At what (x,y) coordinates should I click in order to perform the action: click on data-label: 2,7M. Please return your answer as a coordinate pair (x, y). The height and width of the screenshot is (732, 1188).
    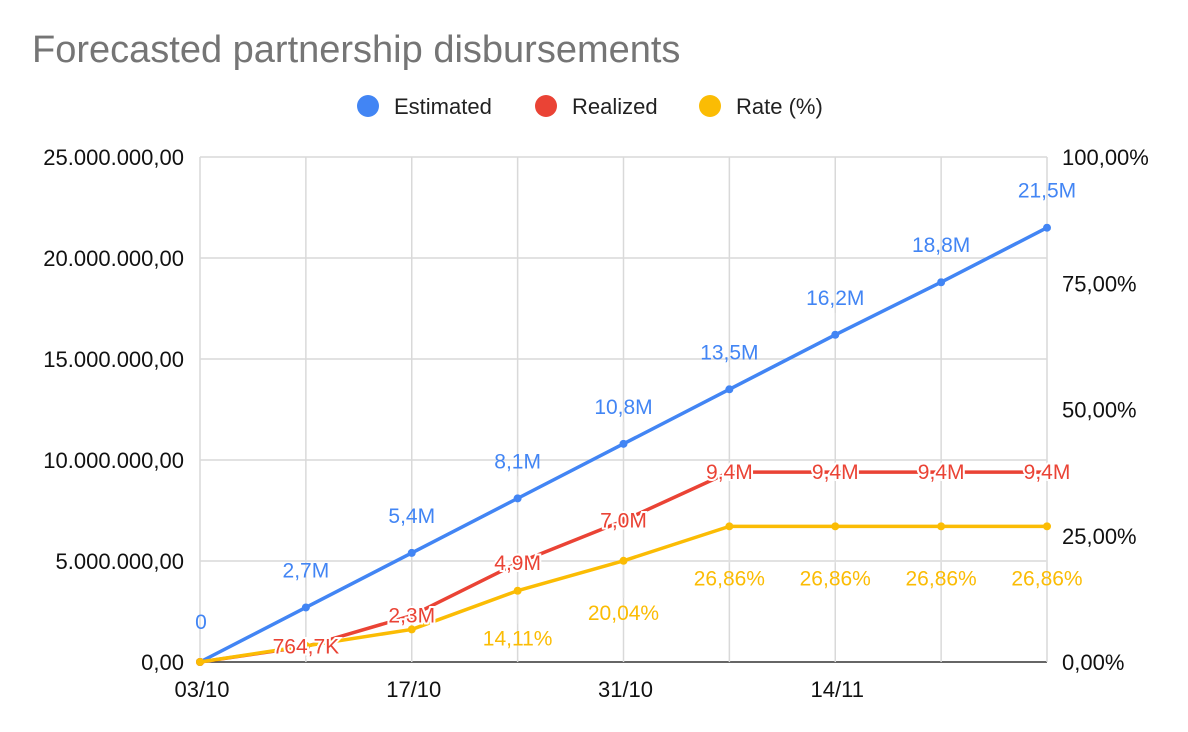
    Looking at the image, I should click on (306, 570).